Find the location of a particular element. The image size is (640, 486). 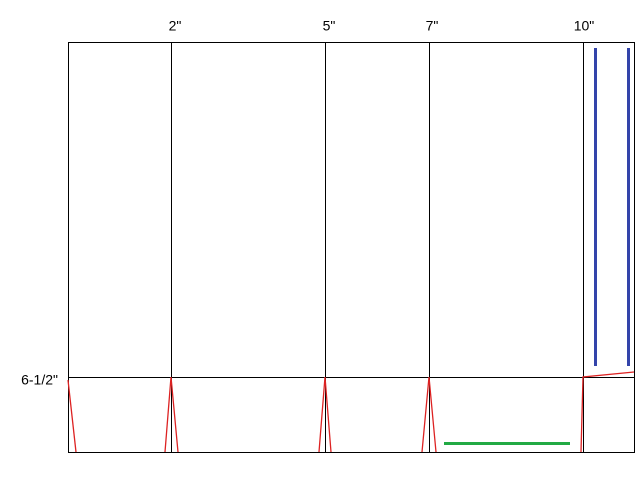

measure-label: 2" is located at coordinates (175, 26).